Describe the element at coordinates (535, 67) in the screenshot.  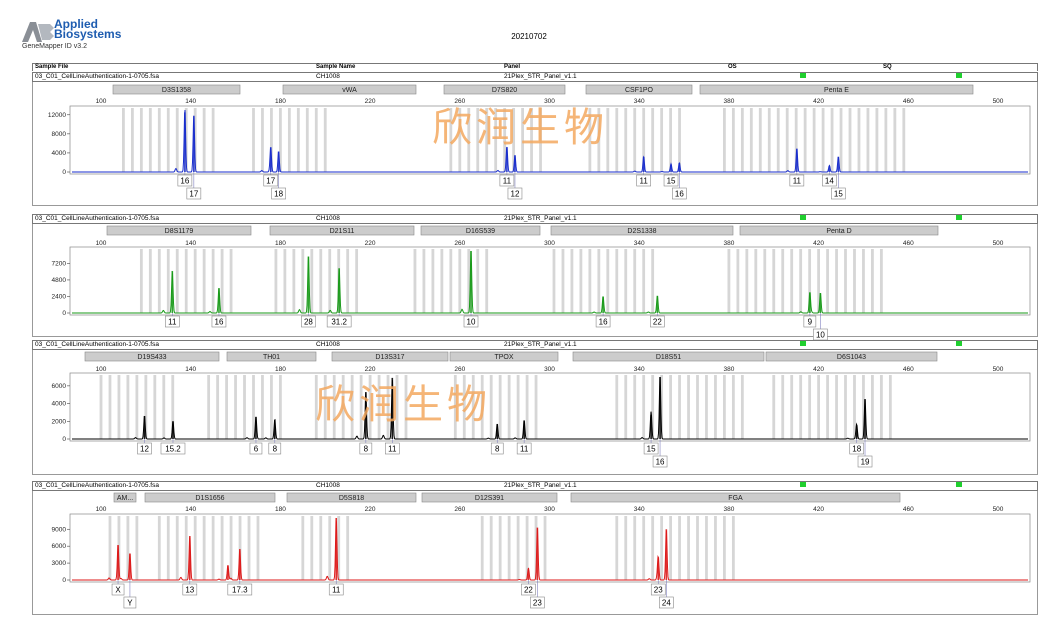
I see `column-header-row: Sample File Sample Name Panel OS SQ` at that location.